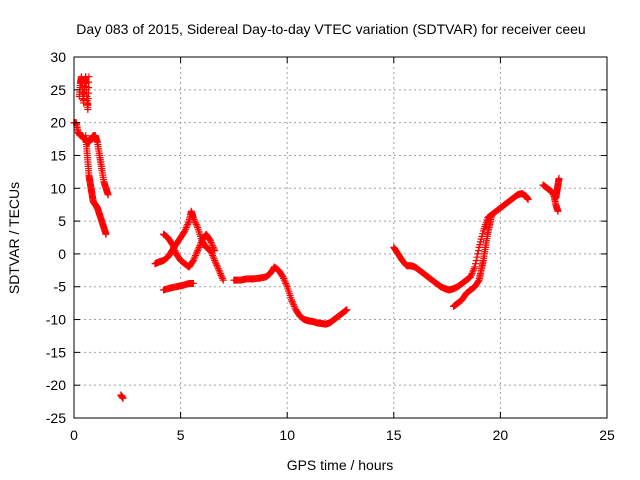 This screenshot has height=480, width=640. What do you see at coordinates (62, 254) in the screenshot?
I see `y-tick-label: 0` at bounding box center [62, 254].